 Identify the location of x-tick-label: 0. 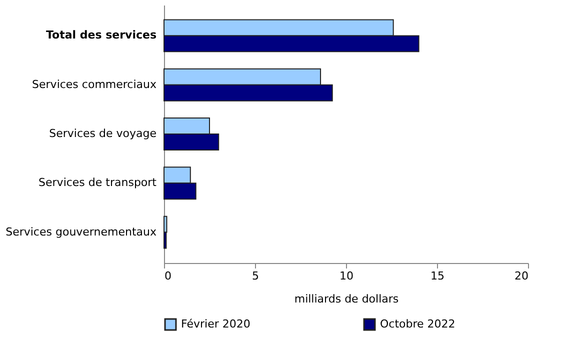
(168, 276).